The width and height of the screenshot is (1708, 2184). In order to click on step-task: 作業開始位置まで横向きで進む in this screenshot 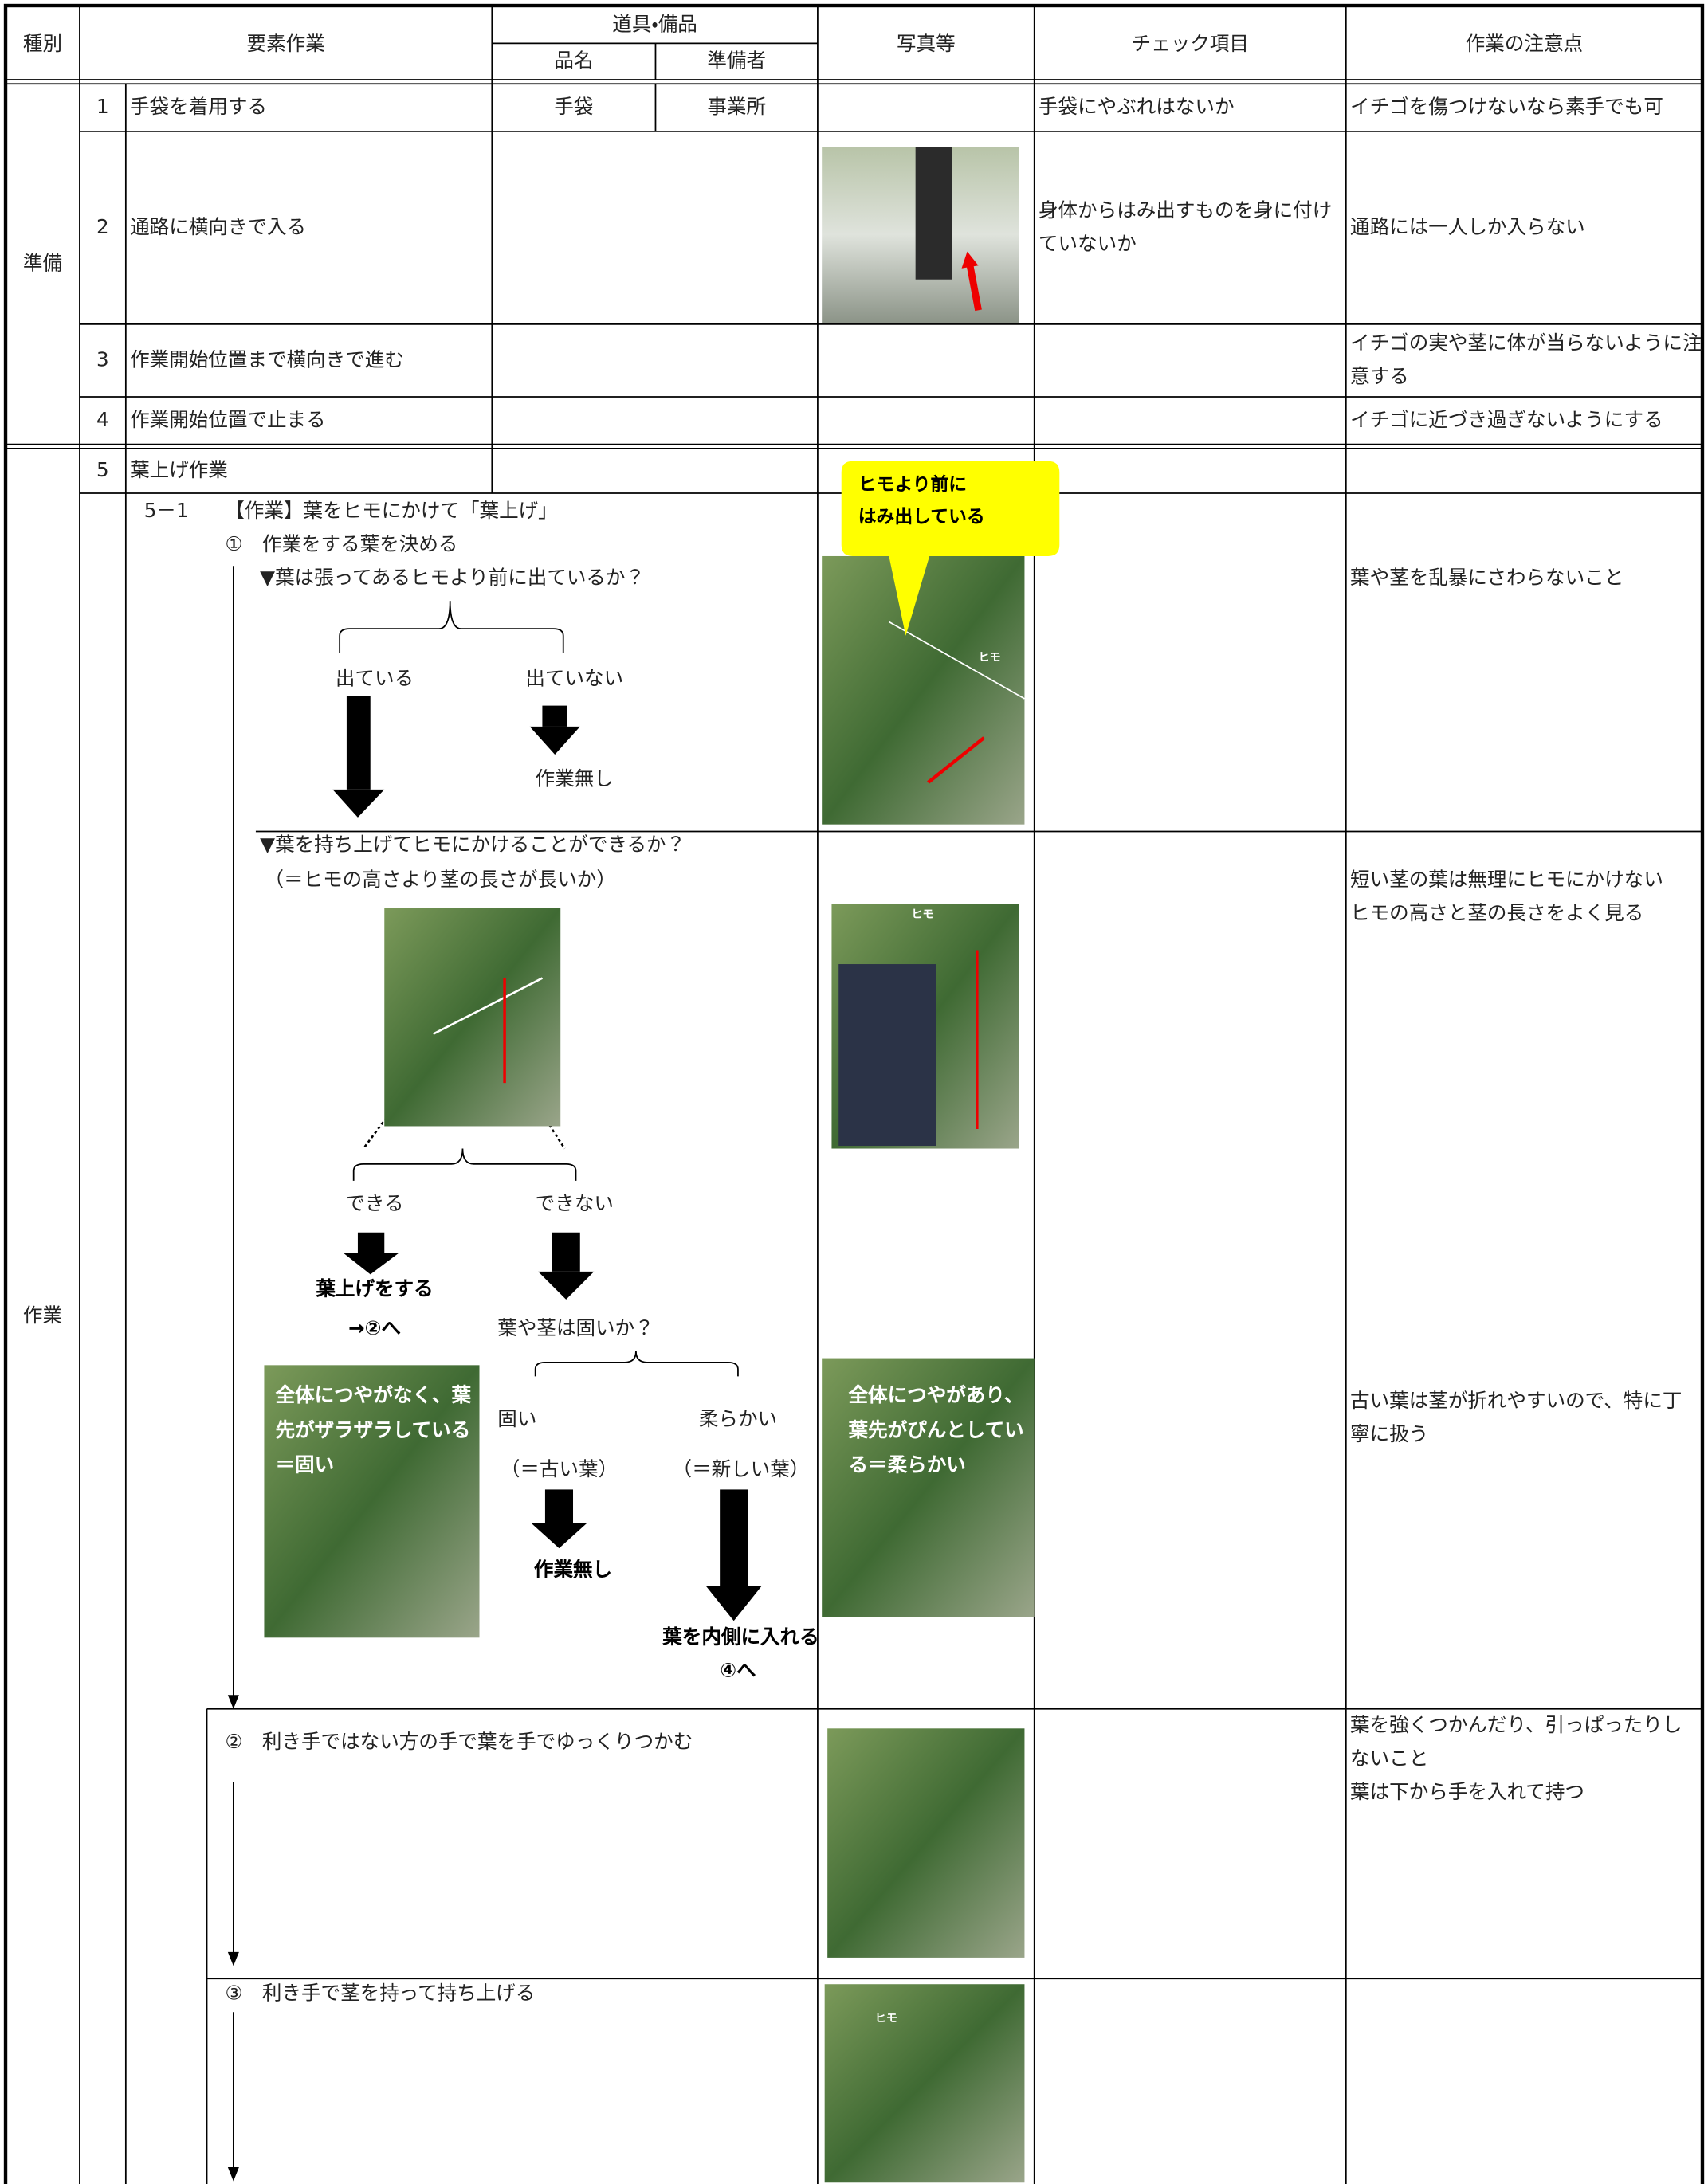, I will do `click(267, 360)`.